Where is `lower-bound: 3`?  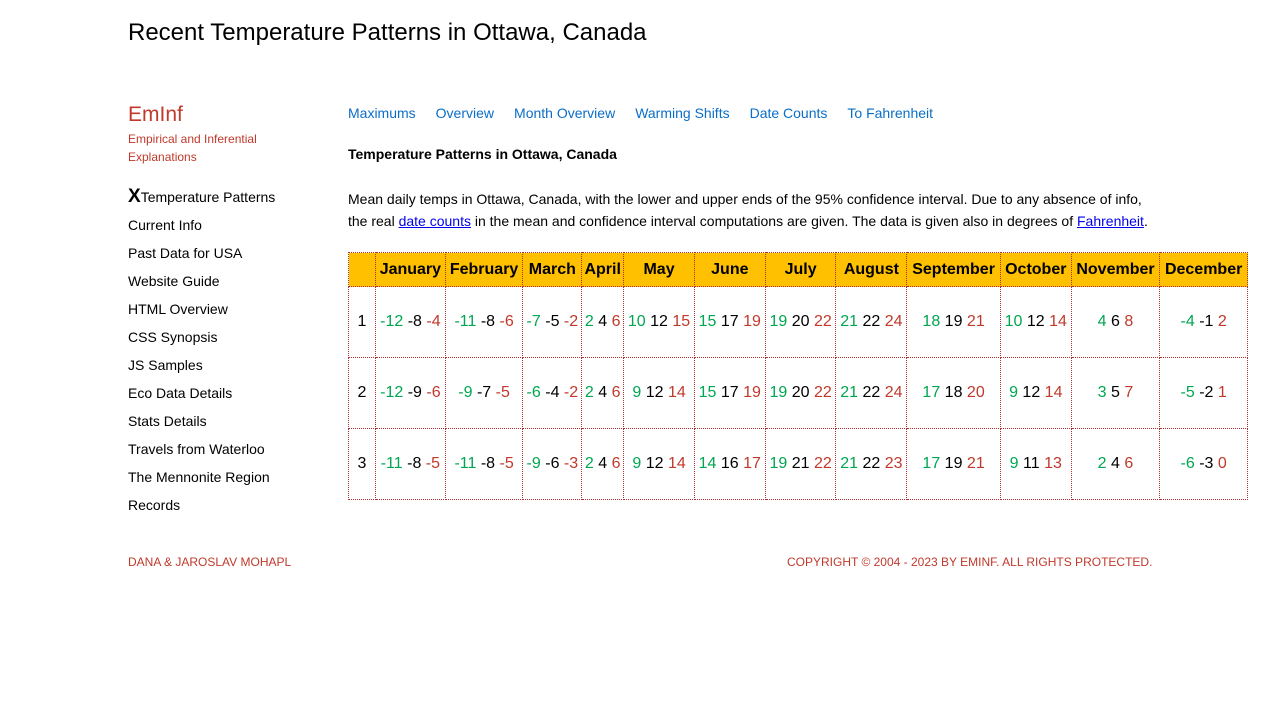 lower-bound: 3 is located at coordinates (1102, 392).